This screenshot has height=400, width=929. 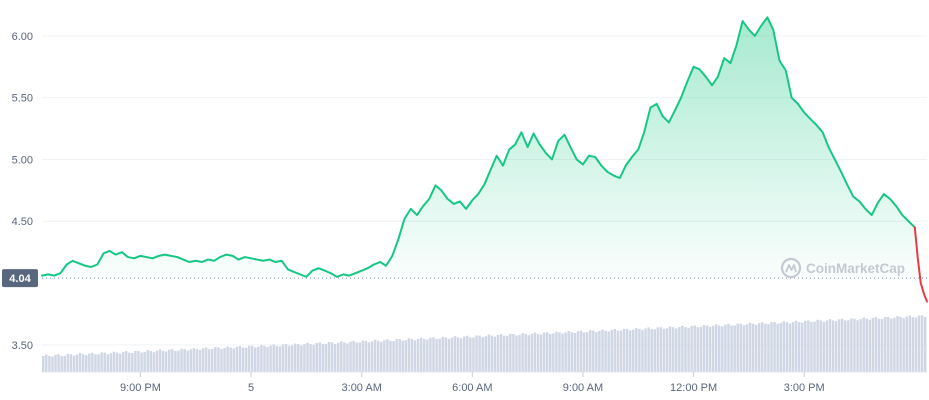 I want to click on y-tick-label: 5.00, so click(x=22, y=160).